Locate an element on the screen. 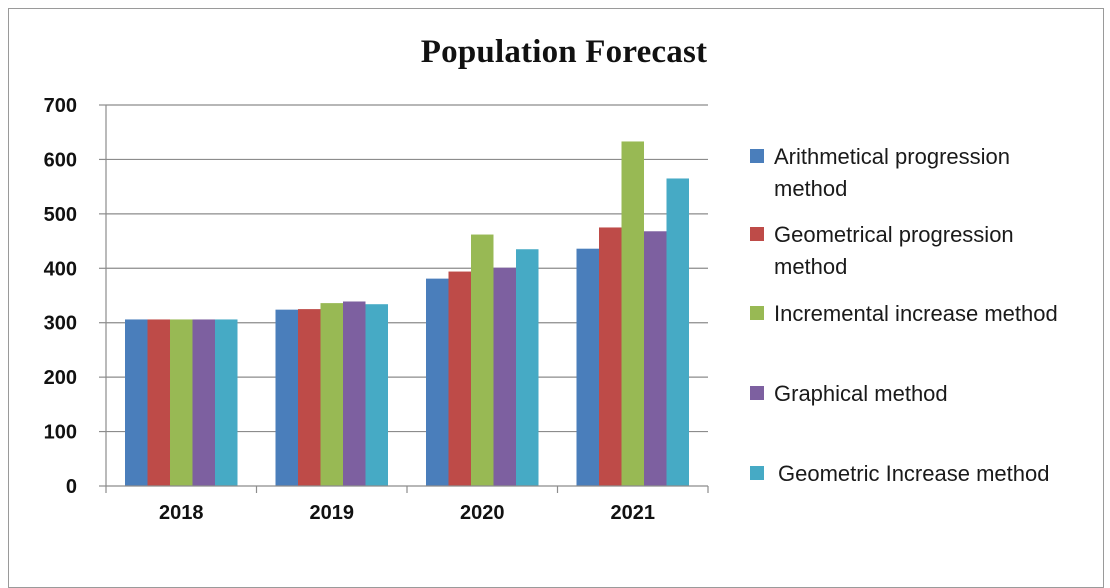 The height and width of the screenshot is (588, 1110). x-tick-label: 2021 is located at coordinates (633, 513).